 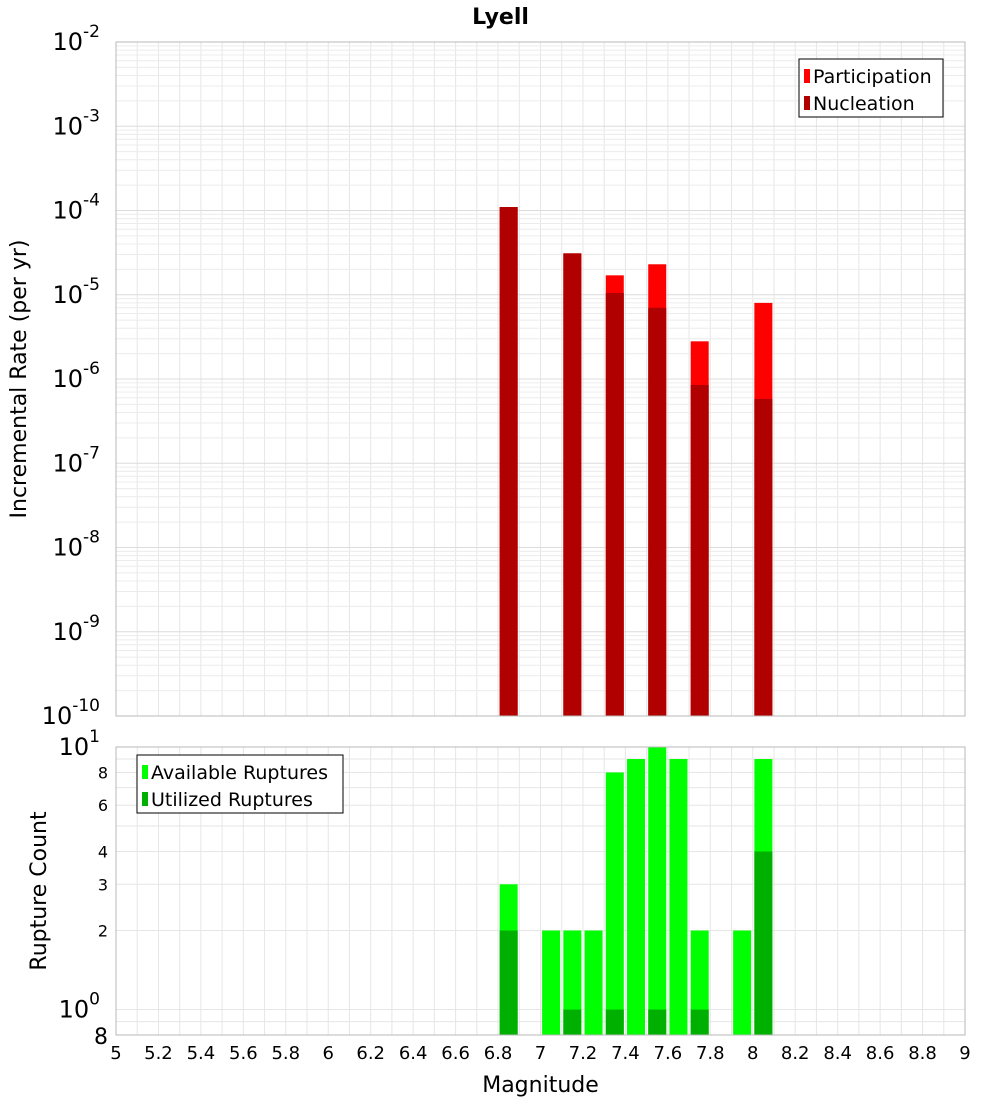 What do you see at coordinates (752, 1053) in the screenshot?
I see `x-tick-label: 8` at bounding box center [752, 1053].